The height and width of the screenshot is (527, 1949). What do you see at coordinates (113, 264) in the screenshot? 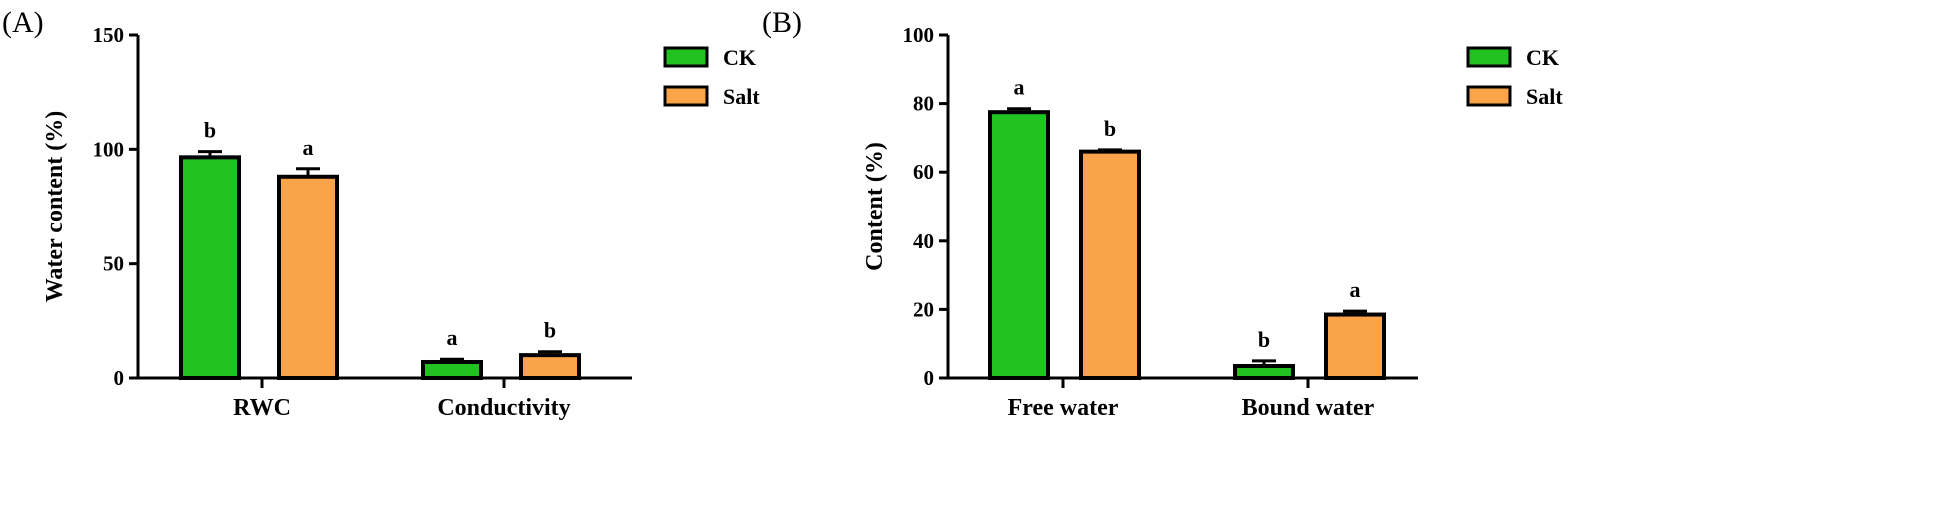
I see `y-tick-label: 50` at bounding box center [113, 264].